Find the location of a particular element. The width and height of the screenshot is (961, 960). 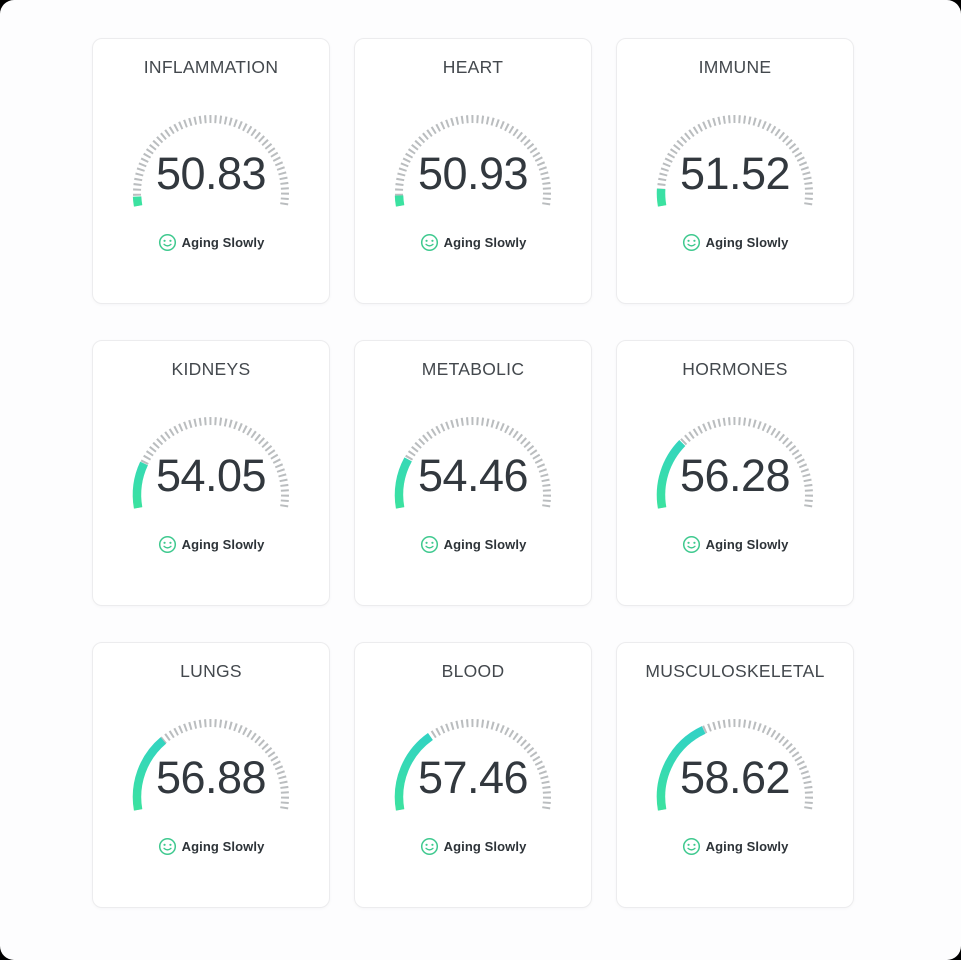

gauge-value: 57.46 is located at coordinates (473, 777).